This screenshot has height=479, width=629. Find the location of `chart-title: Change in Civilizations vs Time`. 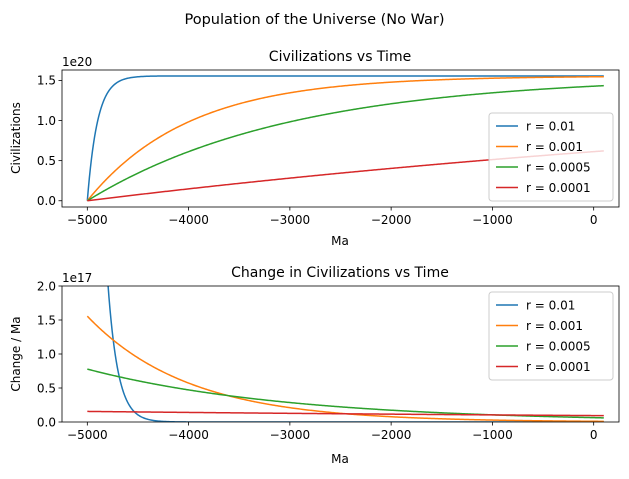

chart-title: Change in Civilizations vs Time is located at coordinates (340, 273).